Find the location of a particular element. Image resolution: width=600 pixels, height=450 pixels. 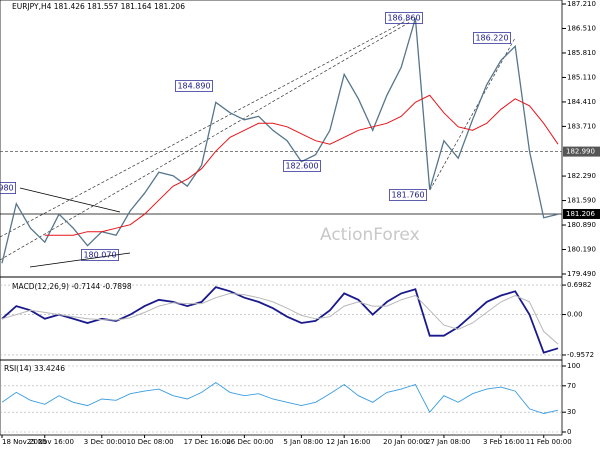

y-tick-label: 182.290 is located at coordinates (581, 176).